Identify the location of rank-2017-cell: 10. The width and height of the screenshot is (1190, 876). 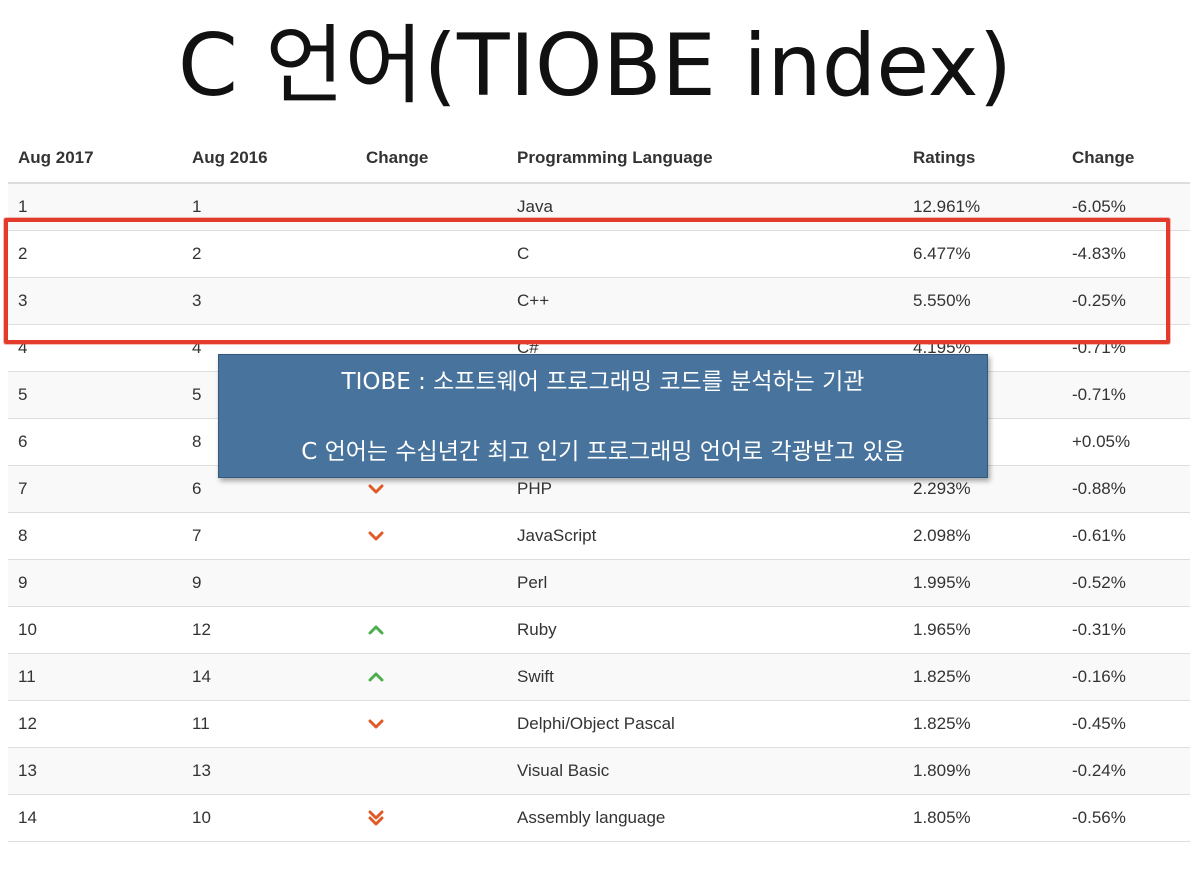
(95, 630).